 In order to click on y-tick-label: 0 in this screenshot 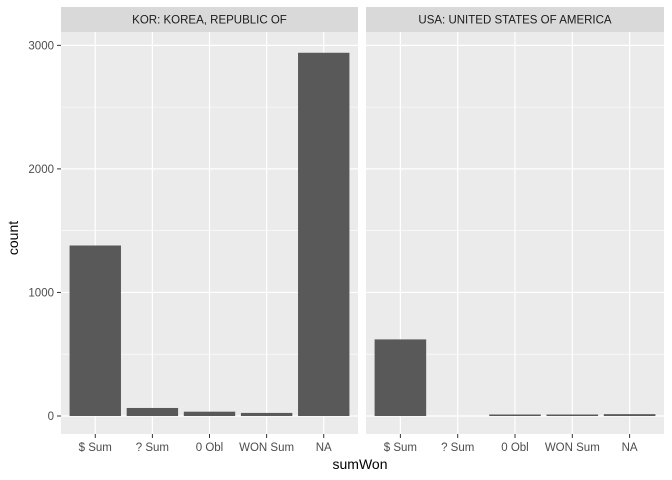, I will do `click(51, 417)`.